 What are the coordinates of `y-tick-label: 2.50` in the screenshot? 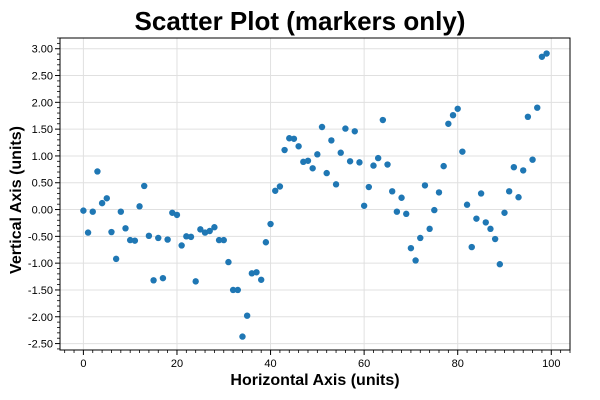 It's located at (42, 77).